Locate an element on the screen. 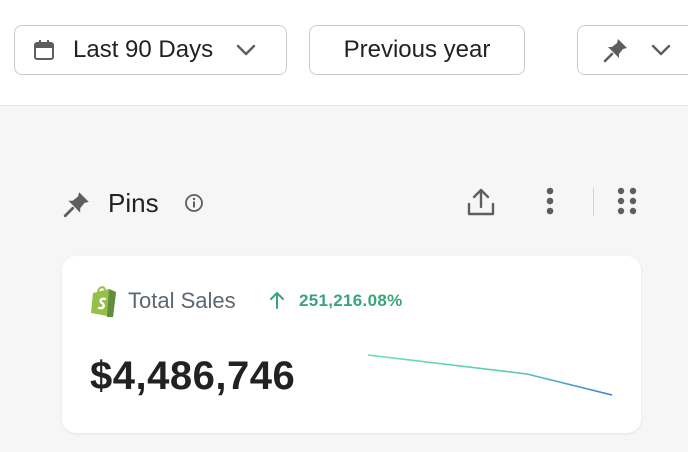 Image resolution: width=688 pixels, height=452 pixels. divider is located at coordinates (593, 202).